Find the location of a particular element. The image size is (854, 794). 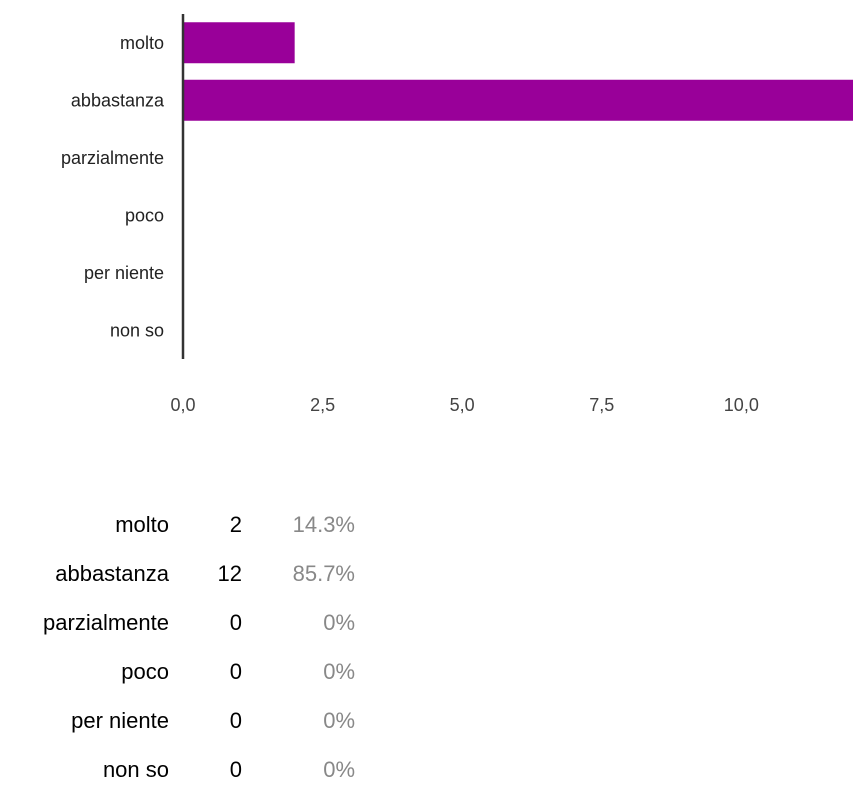

x-tick-label: 7,5 is located at coordinates (601, 405).